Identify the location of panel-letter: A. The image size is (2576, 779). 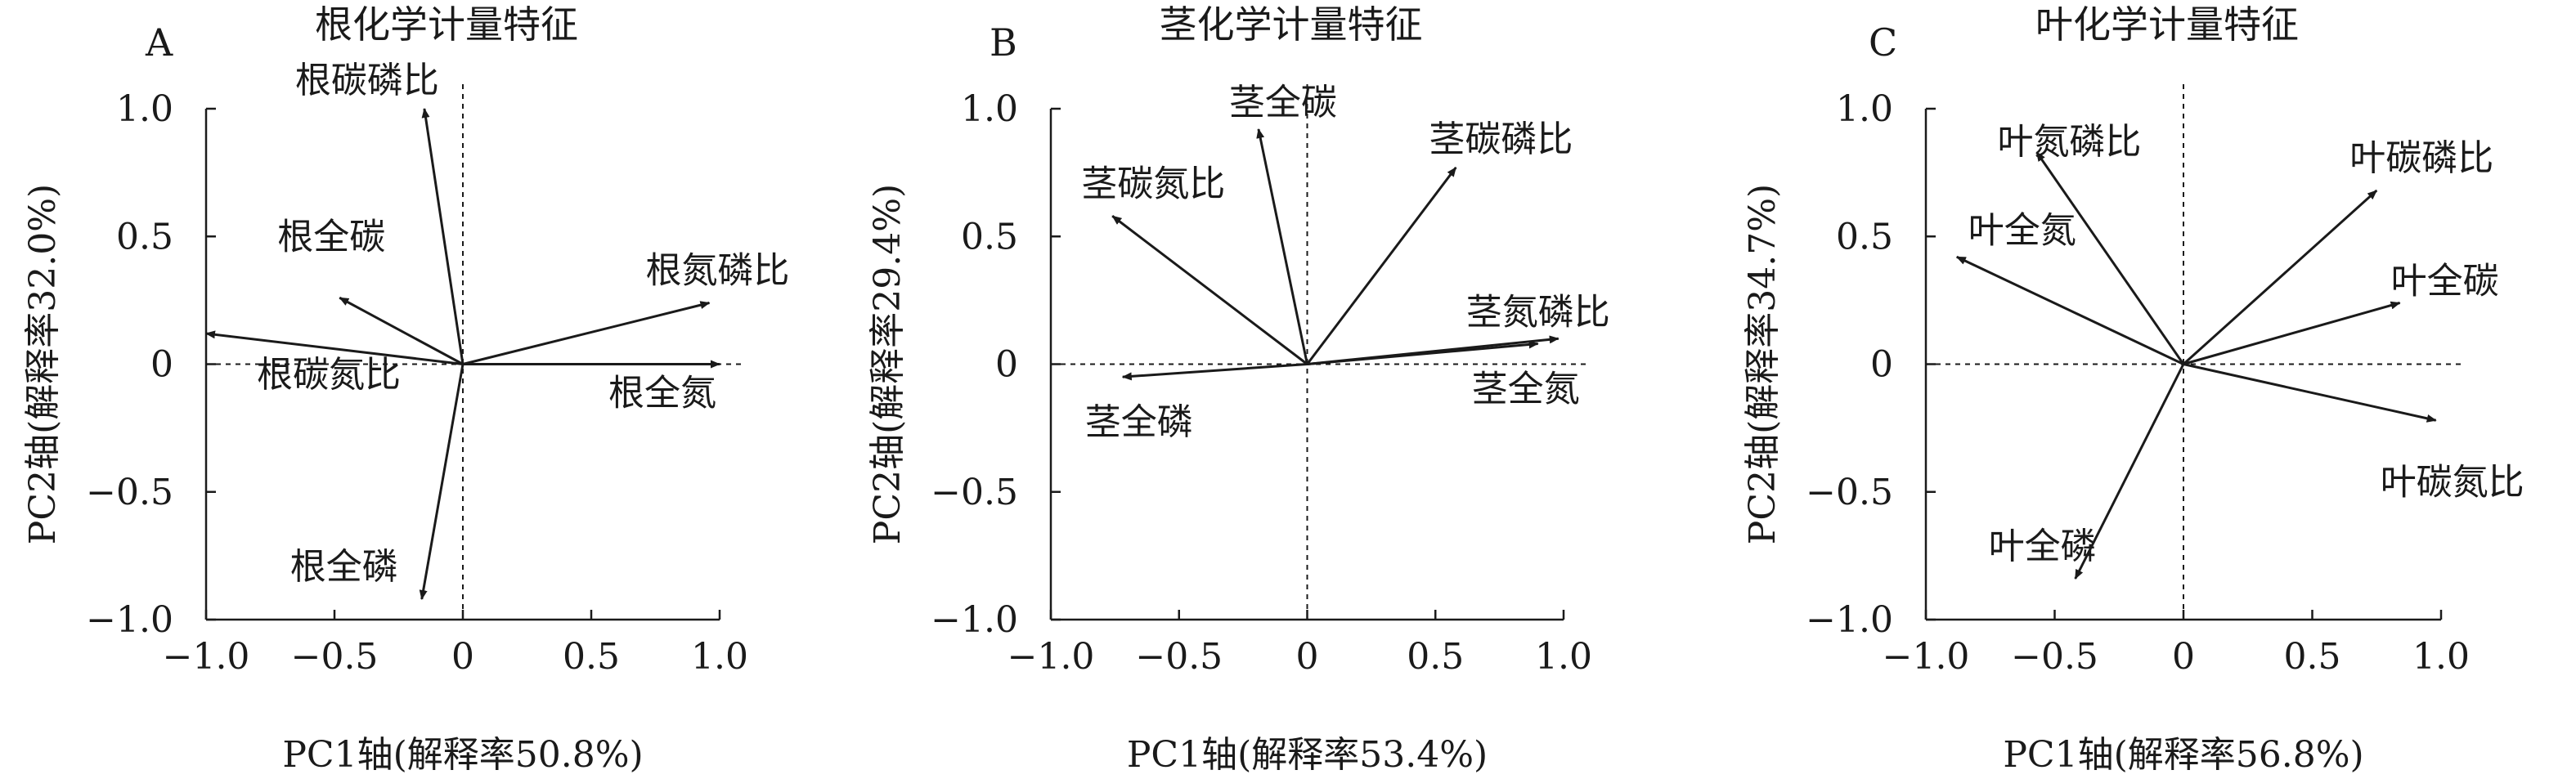
(159, 42).